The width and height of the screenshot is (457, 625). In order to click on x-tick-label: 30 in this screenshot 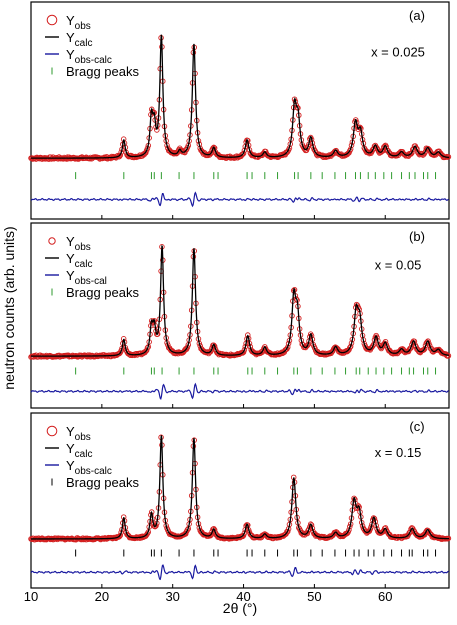, I will do `click(172, 596)`.